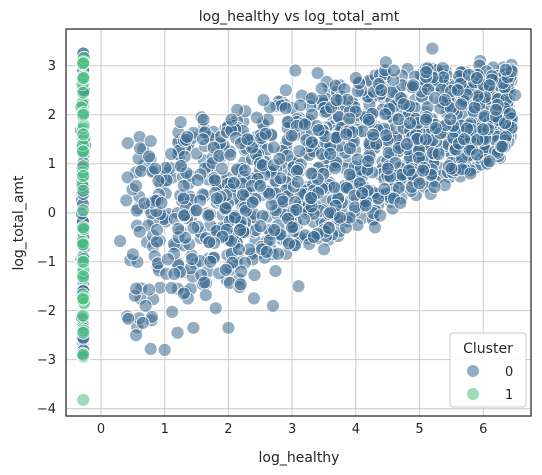  I want to click on y-tick-label: −1, so click(46, 262).